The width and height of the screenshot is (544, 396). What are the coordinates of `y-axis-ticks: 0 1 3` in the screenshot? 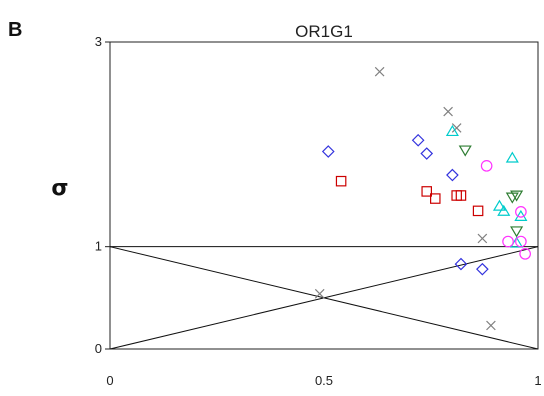 It's located at (102, 195).